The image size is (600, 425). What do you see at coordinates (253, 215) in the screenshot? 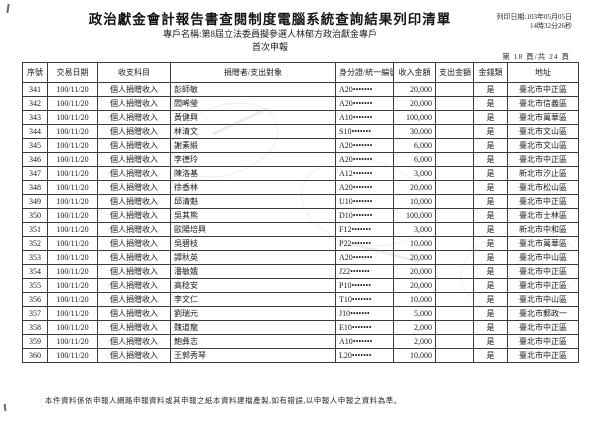
I see `cell-donor: 吳其熊` at bounding box center [253, 215].